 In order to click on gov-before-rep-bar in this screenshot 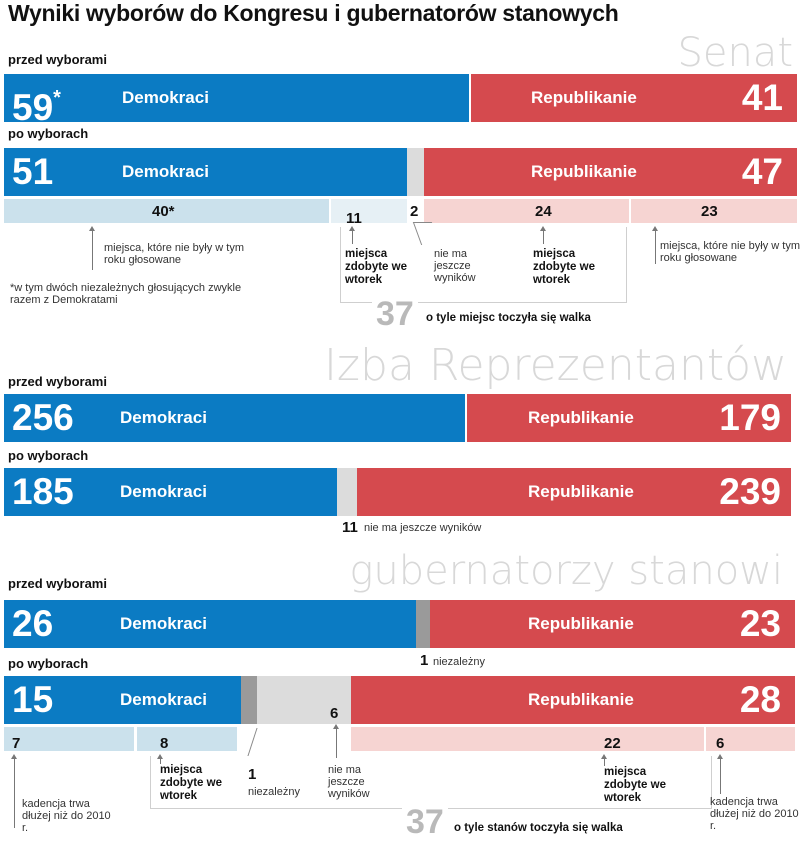, I will do `click(612, 624)`.